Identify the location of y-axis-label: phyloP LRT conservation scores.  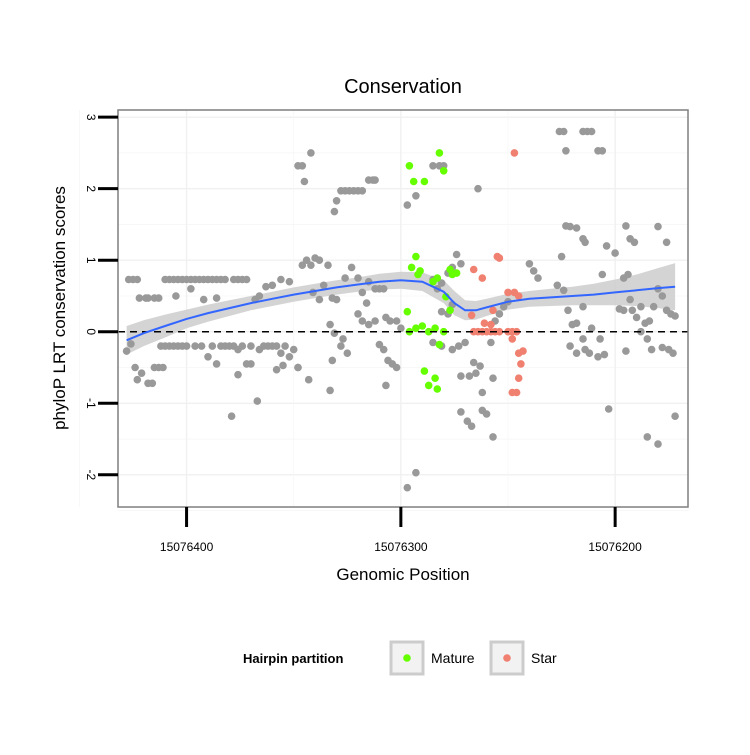
(59, 308).